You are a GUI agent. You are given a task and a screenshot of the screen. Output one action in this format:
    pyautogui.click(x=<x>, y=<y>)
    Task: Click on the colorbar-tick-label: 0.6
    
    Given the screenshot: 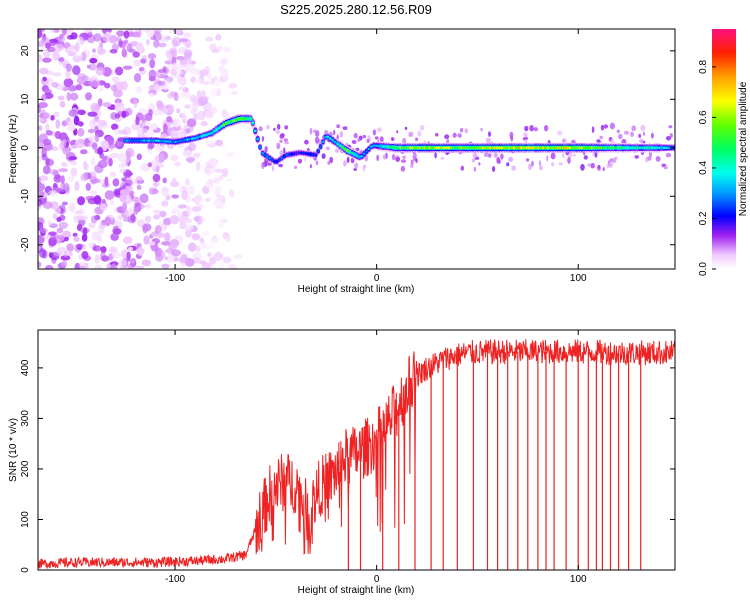 What is the action you would take?
    pyautogui.click(x=703, y=117)
    